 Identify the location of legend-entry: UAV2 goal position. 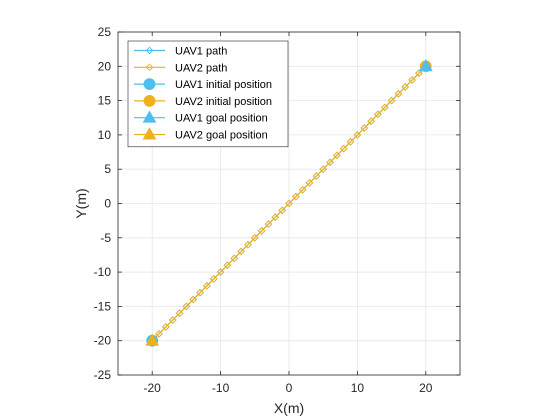
(201, 134).